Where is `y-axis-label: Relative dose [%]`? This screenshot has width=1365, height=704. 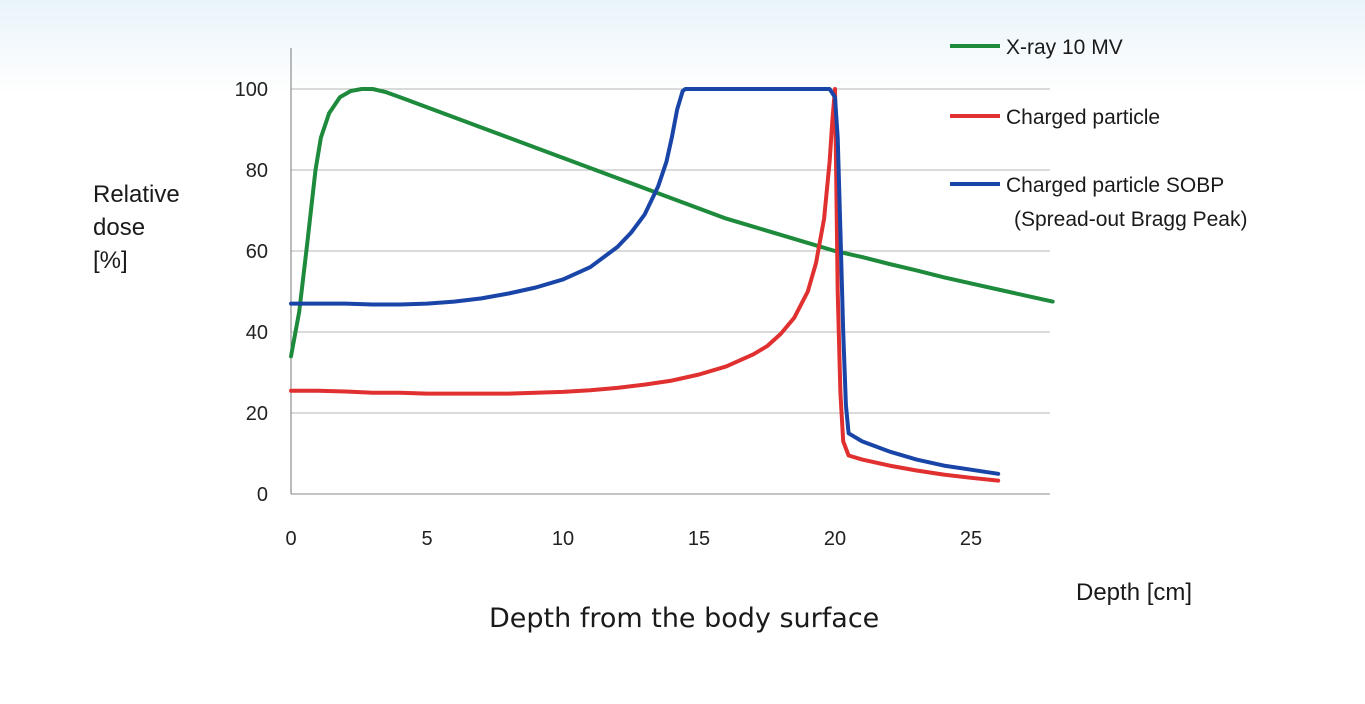
y-axis-label: Relative dose [%] is located at coordinates (136, 227).